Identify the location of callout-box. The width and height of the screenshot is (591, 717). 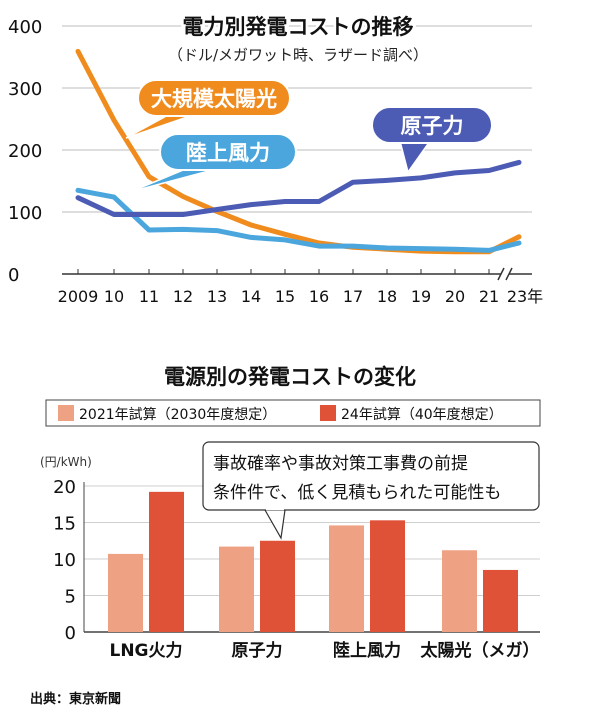
(371, 476).